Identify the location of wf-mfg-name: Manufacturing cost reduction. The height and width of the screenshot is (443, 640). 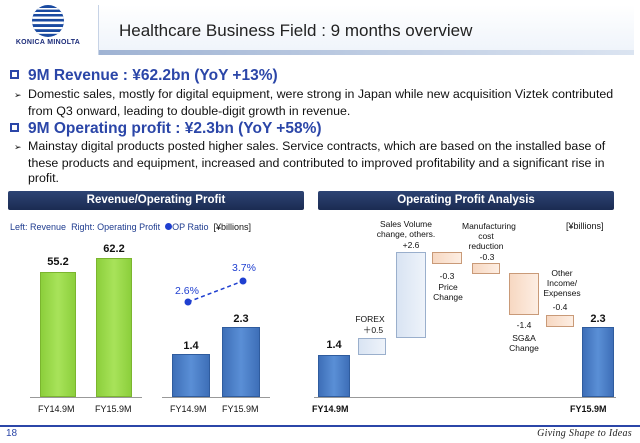
(489, 236).